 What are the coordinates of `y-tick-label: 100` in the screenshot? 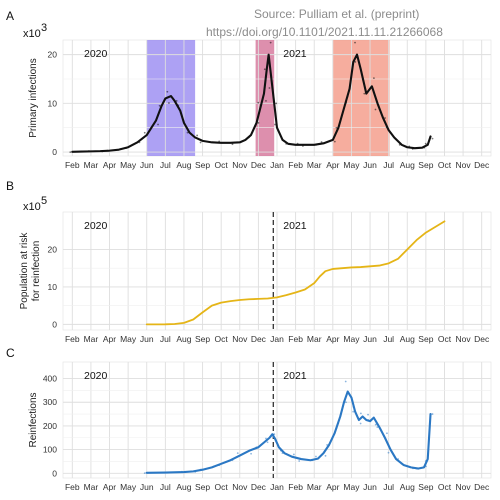 It's located at (50, 450).